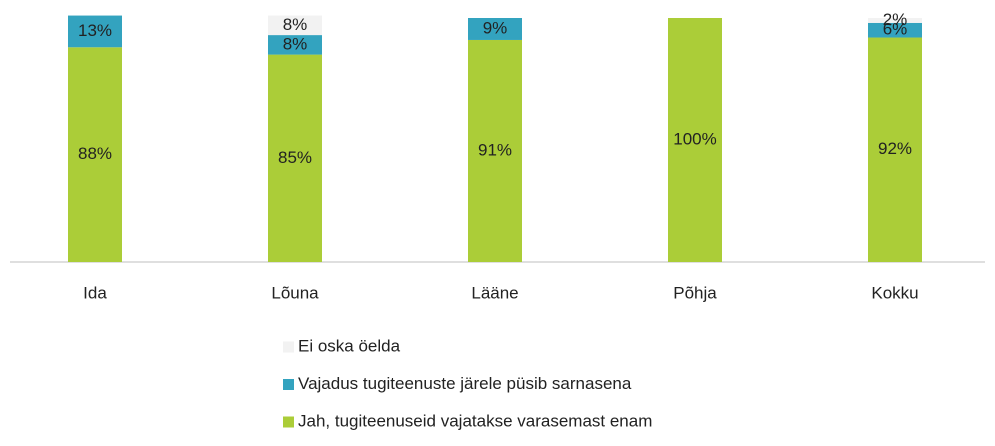  I want to click on data-label: 85%, so click(295, 157).